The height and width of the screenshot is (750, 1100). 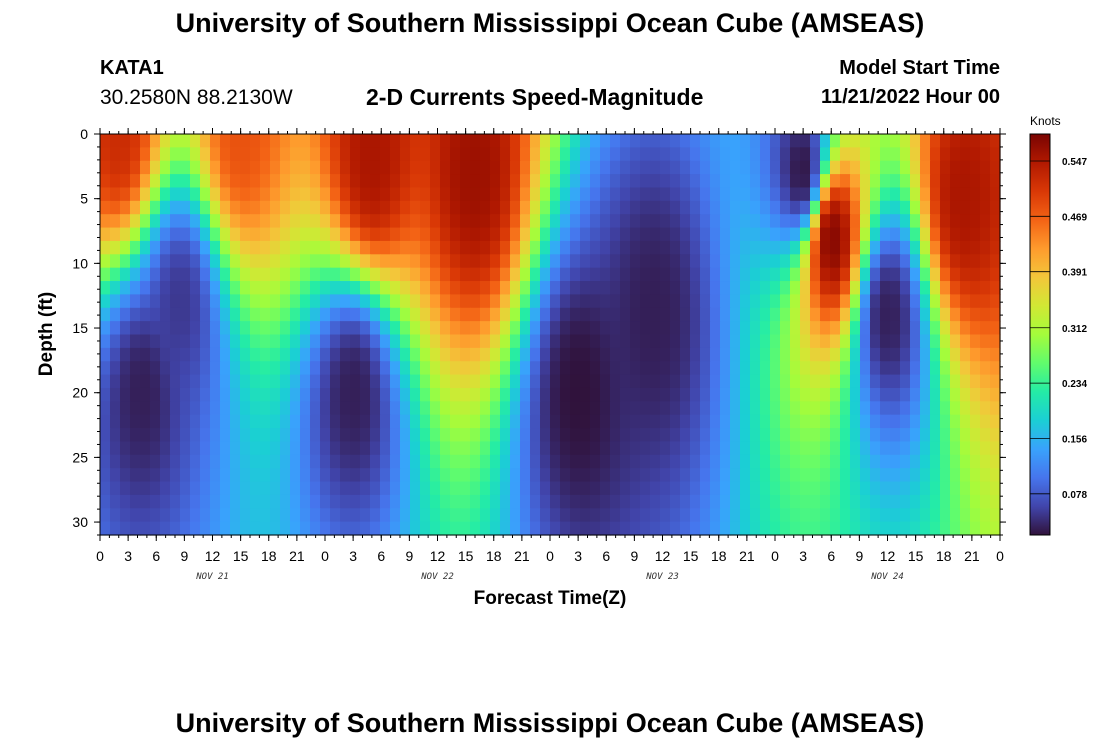 What do you see at coordinates (1074, 329) in the screenshot?
I see `colorbar-tick-label: 0.312` at bounding box center [1074, 329].